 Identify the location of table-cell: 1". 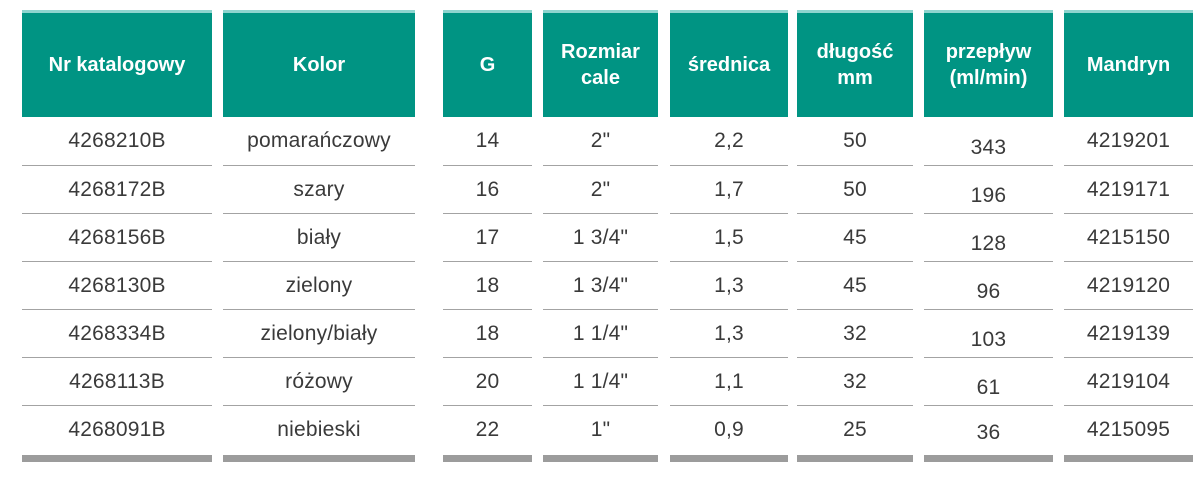
(600, 429).